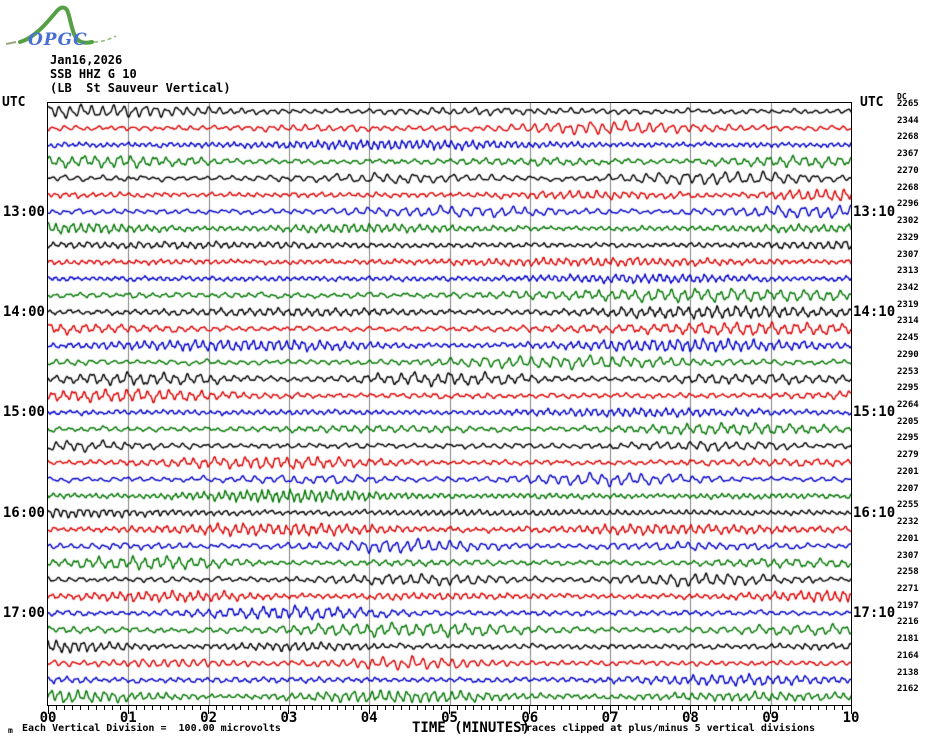  What do you see at coordinates (289, 718) in the screenshot?
I see `x-axis-tick-label: 03` at bounding box center [289, 718].